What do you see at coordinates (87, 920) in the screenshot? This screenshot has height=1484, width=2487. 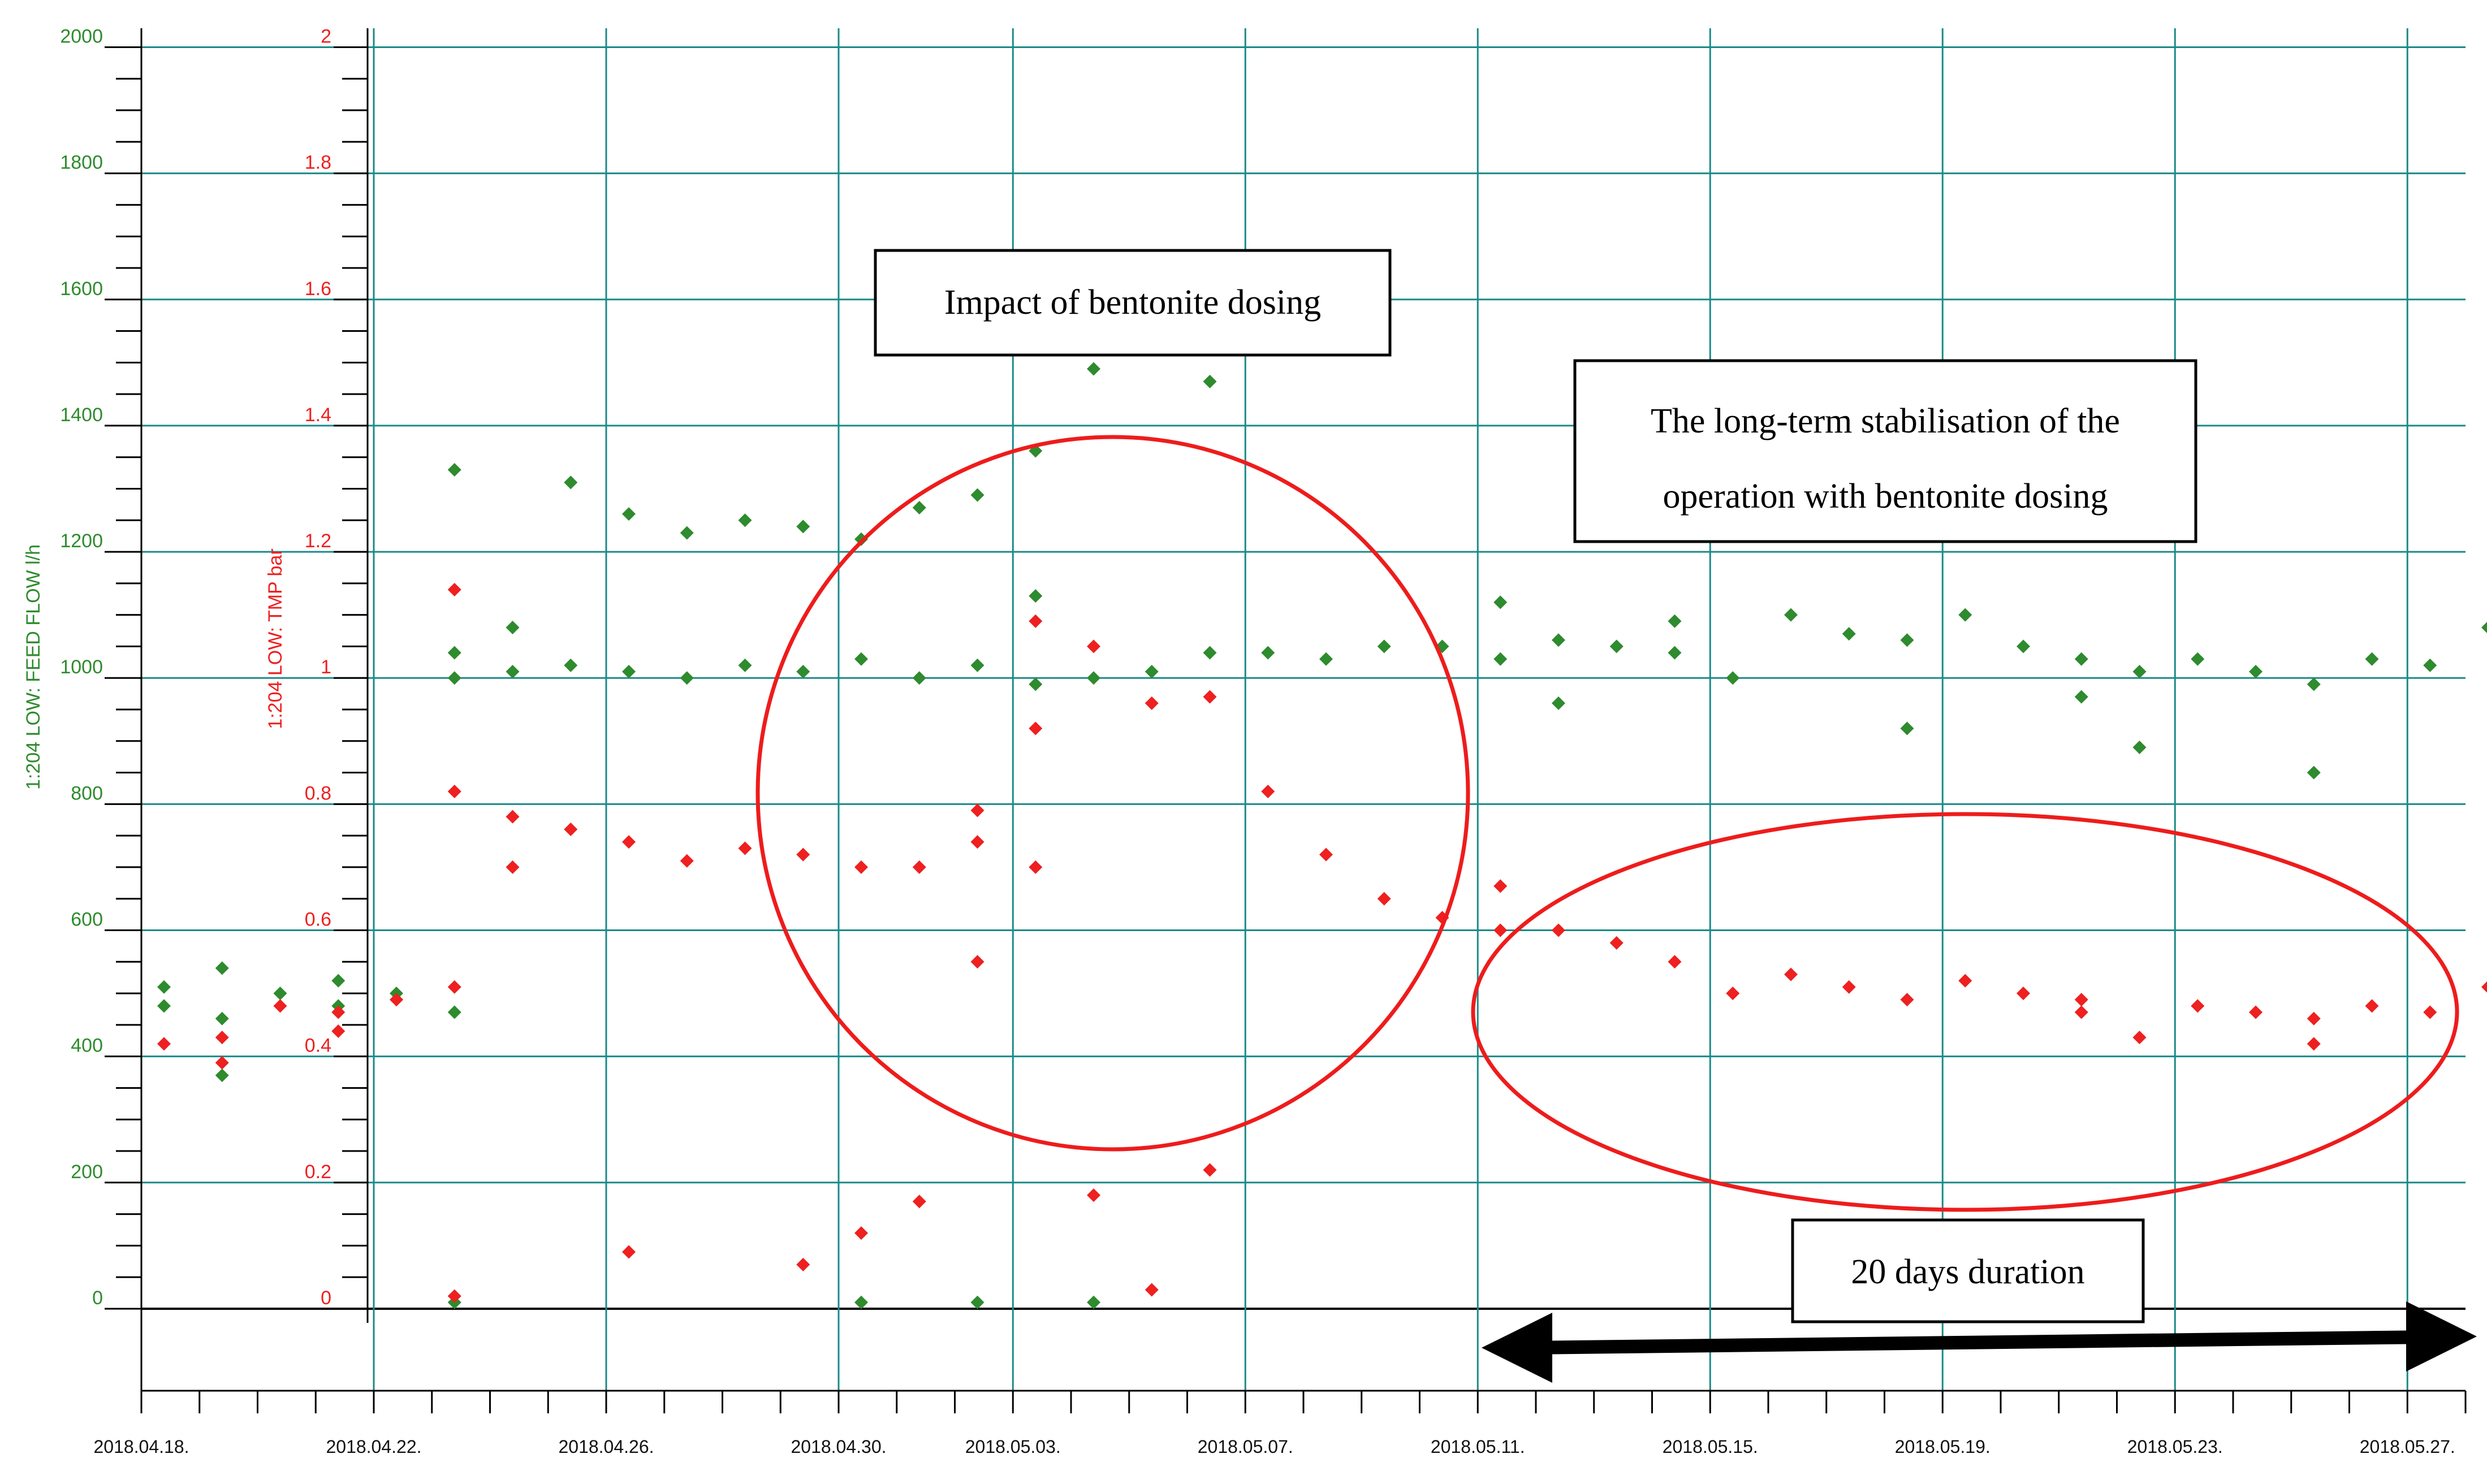 I see `y-left-tick-label: 600` at bounding box center [87, 920].